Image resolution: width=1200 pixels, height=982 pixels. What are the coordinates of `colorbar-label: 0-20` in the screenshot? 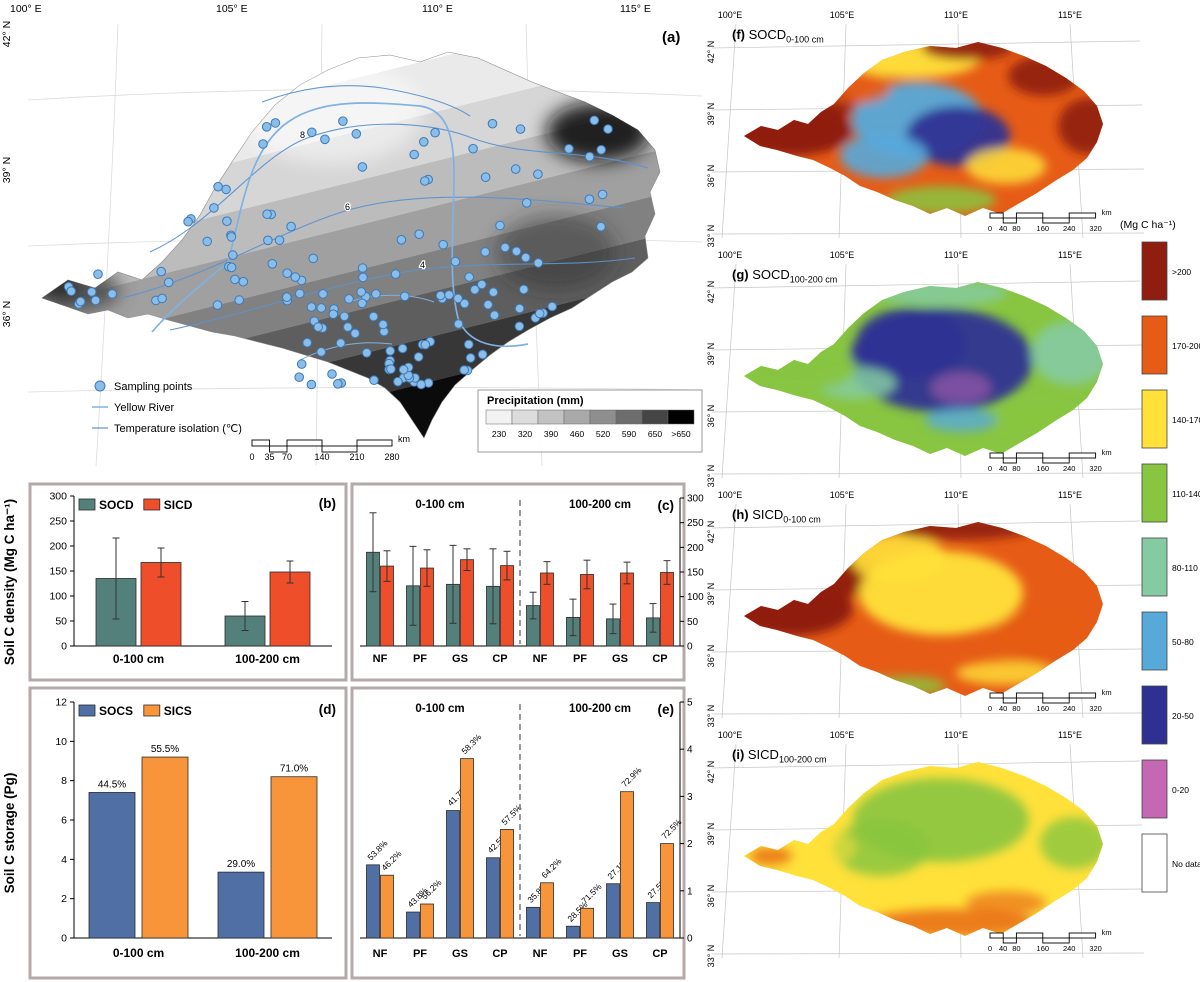 It's located at (1180, 790).